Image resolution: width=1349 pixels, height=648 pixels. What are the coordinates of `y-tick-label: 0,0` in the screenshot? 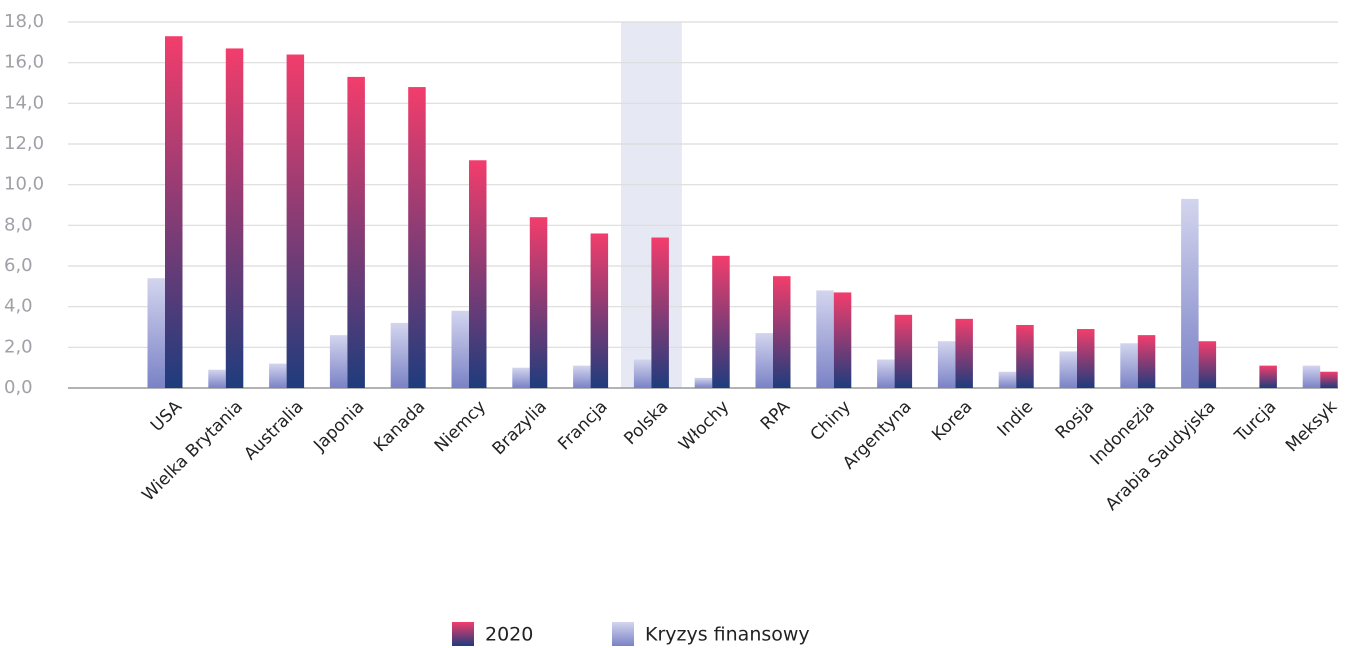 It's located at (18, 387).